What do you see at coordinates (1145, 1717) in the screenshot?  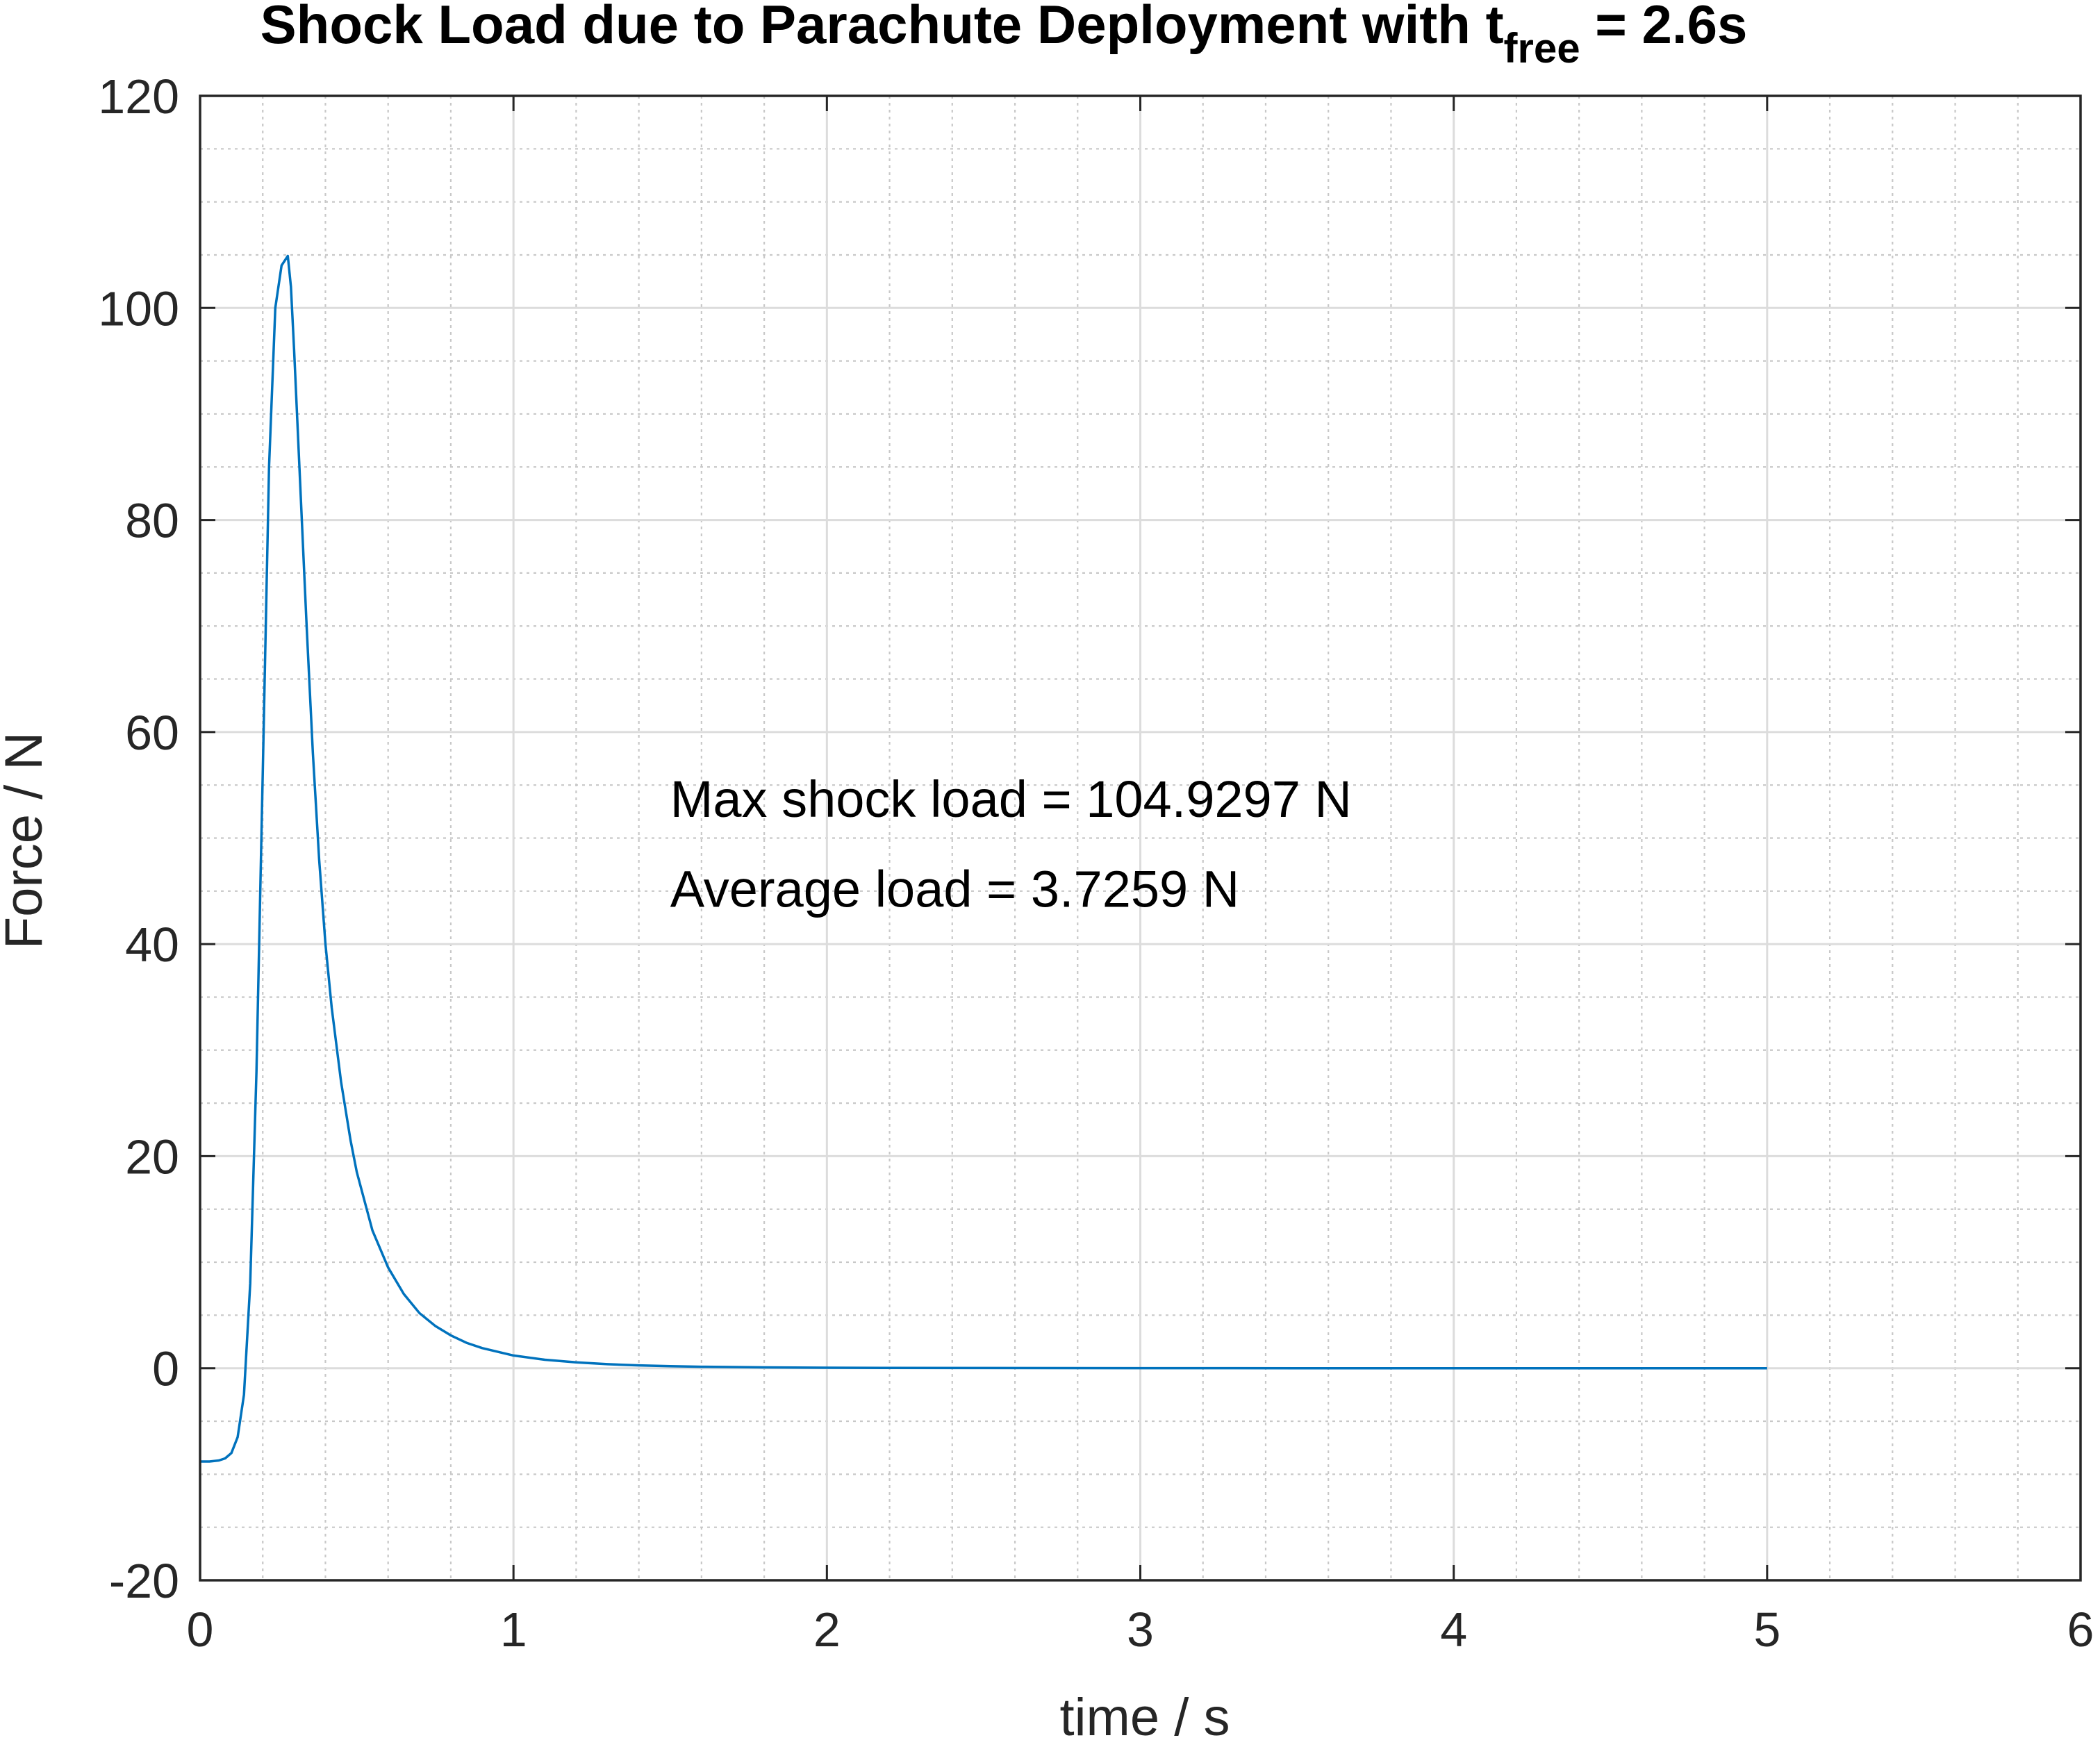 I see `x-axis-label: time / s` at bounding box center [1145, 1717].